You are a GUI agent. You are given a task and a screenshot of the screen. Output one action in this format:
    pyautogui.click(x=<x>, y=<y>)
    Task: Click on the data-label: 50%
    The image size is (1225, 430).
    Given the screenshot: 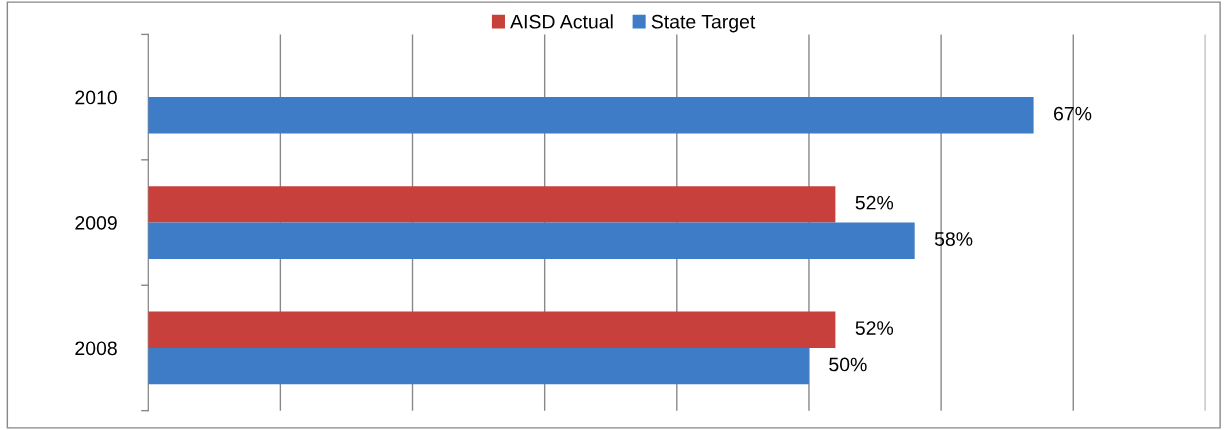 What is the action you would take?
    pyautogui.click(x=848, y=364)
    